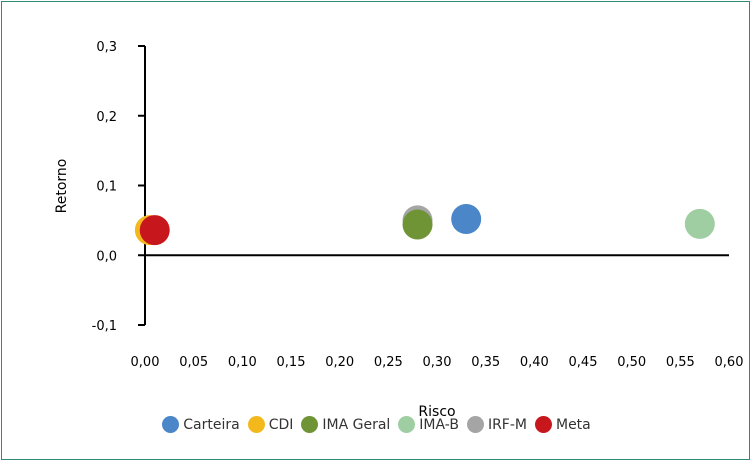 Image resolution: width=753 pixels, height=463 pixels. I want to click on legend-label: IMA Geral, so click(356, 424).